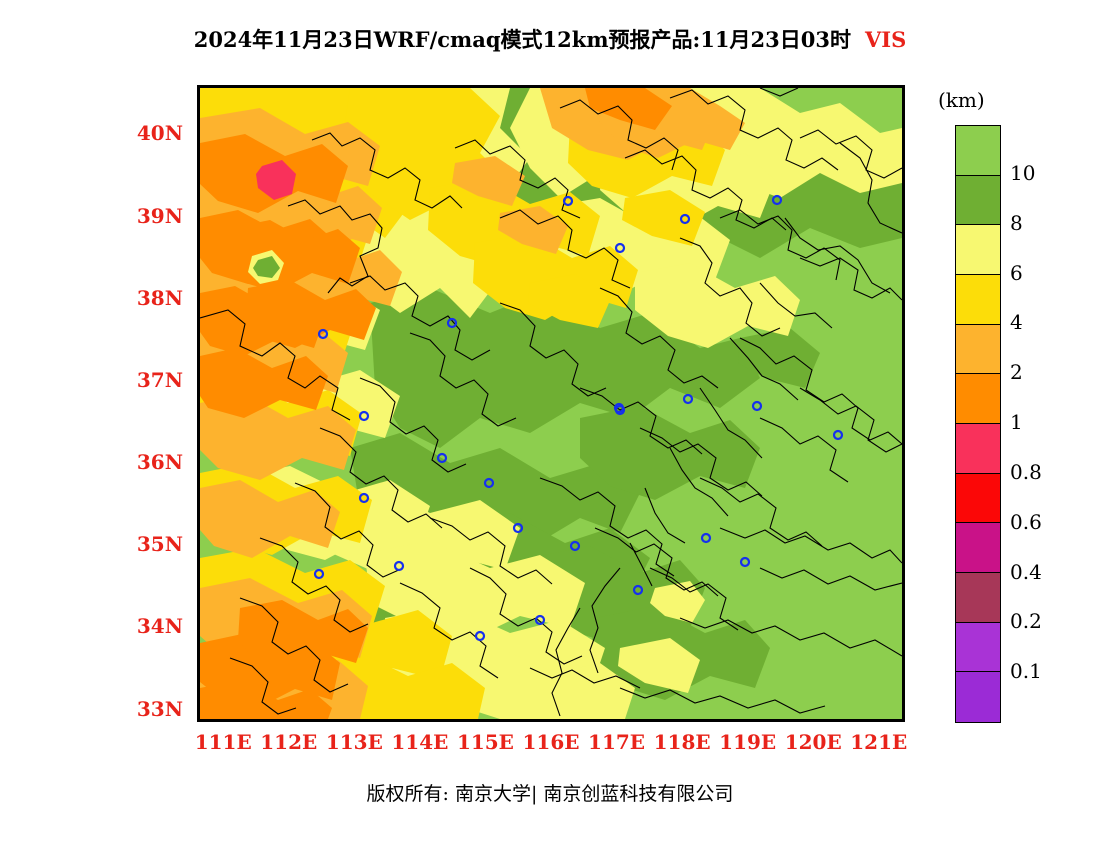  Describe the element at coordinates (159, 462) in the screenshot. I see `lat-tick-36N: 36N` at that location.